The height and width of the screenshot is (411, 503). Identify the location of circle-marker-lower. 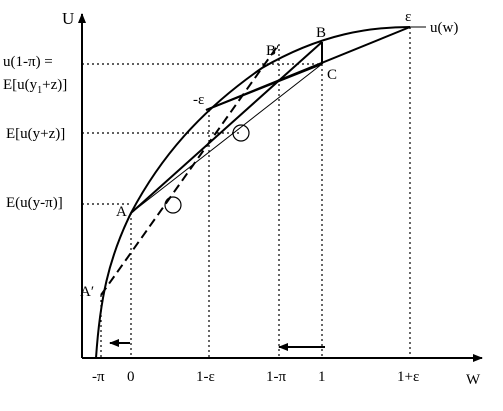
(173, 205).